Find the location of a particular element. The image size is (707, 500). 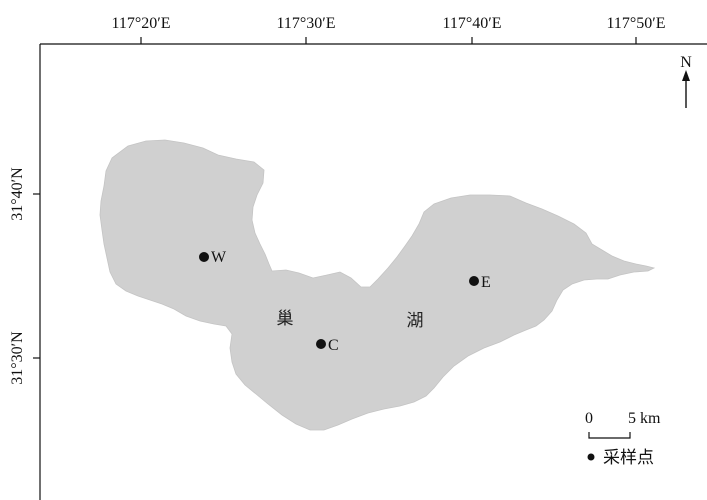

lat-label-2: 31°30′N is located at coordinates (17, 358).